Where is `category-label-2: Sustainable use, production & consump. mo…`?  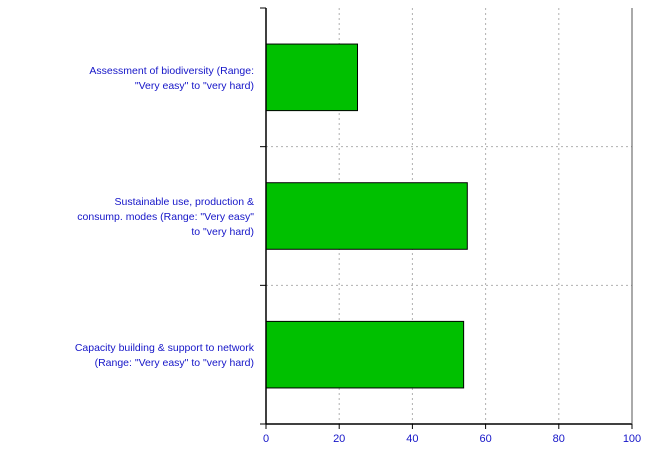
category-label-2: Sustainable use, production & consump. mo… is located at coordinates (165, 217).